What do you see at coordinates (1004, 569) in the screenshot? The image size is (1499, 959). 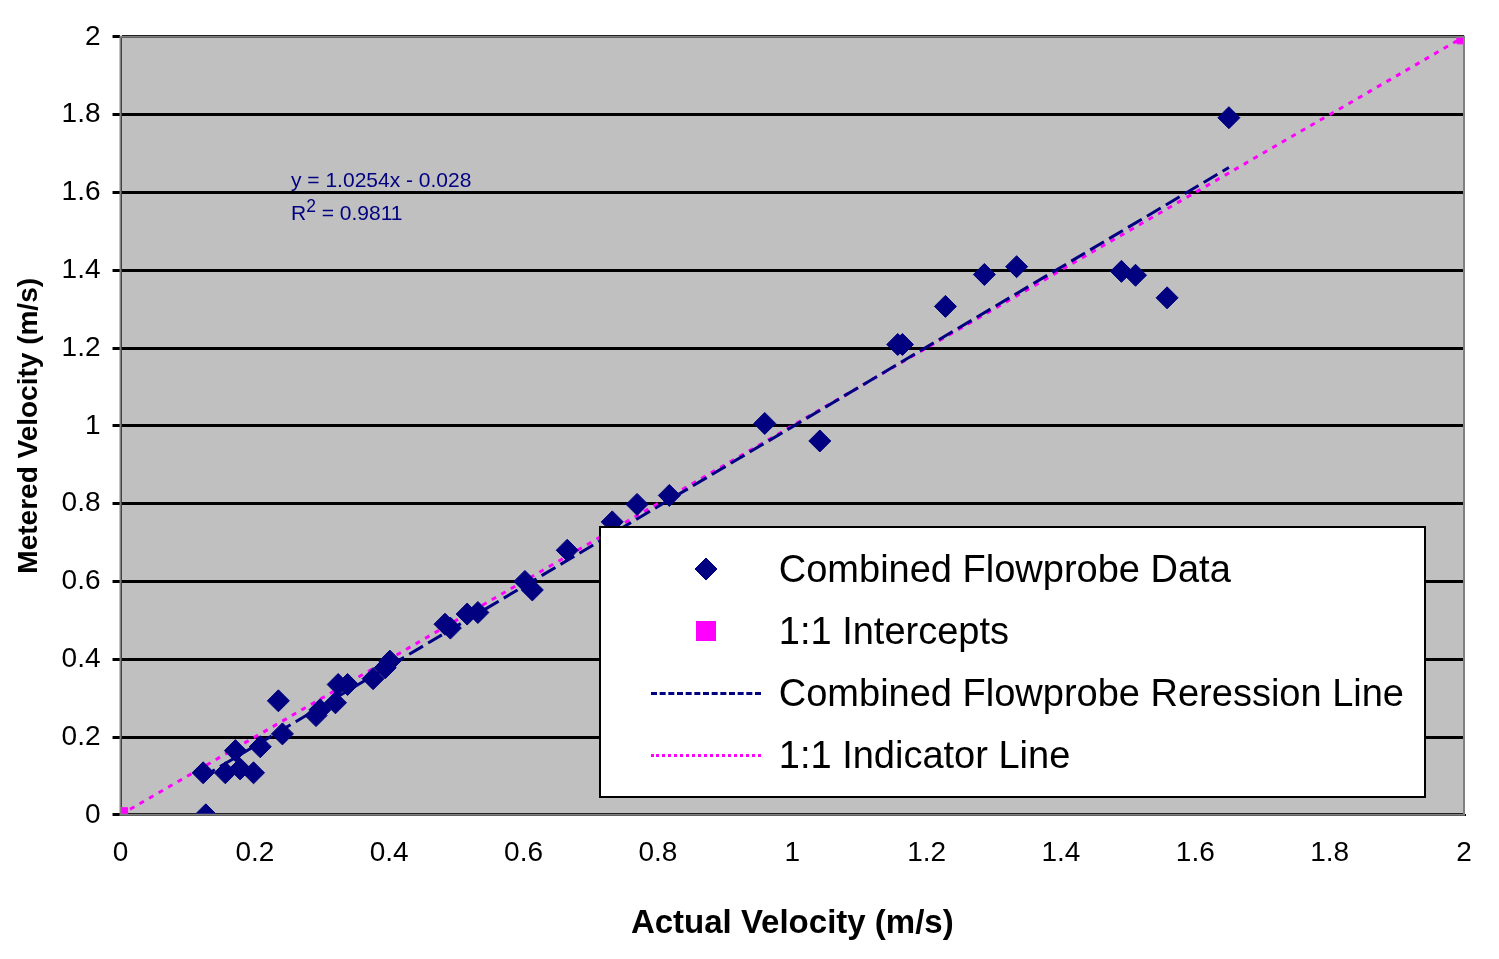 I see `legend-label: Combined Flowprobe Data` at bounding box center [1004, 569].